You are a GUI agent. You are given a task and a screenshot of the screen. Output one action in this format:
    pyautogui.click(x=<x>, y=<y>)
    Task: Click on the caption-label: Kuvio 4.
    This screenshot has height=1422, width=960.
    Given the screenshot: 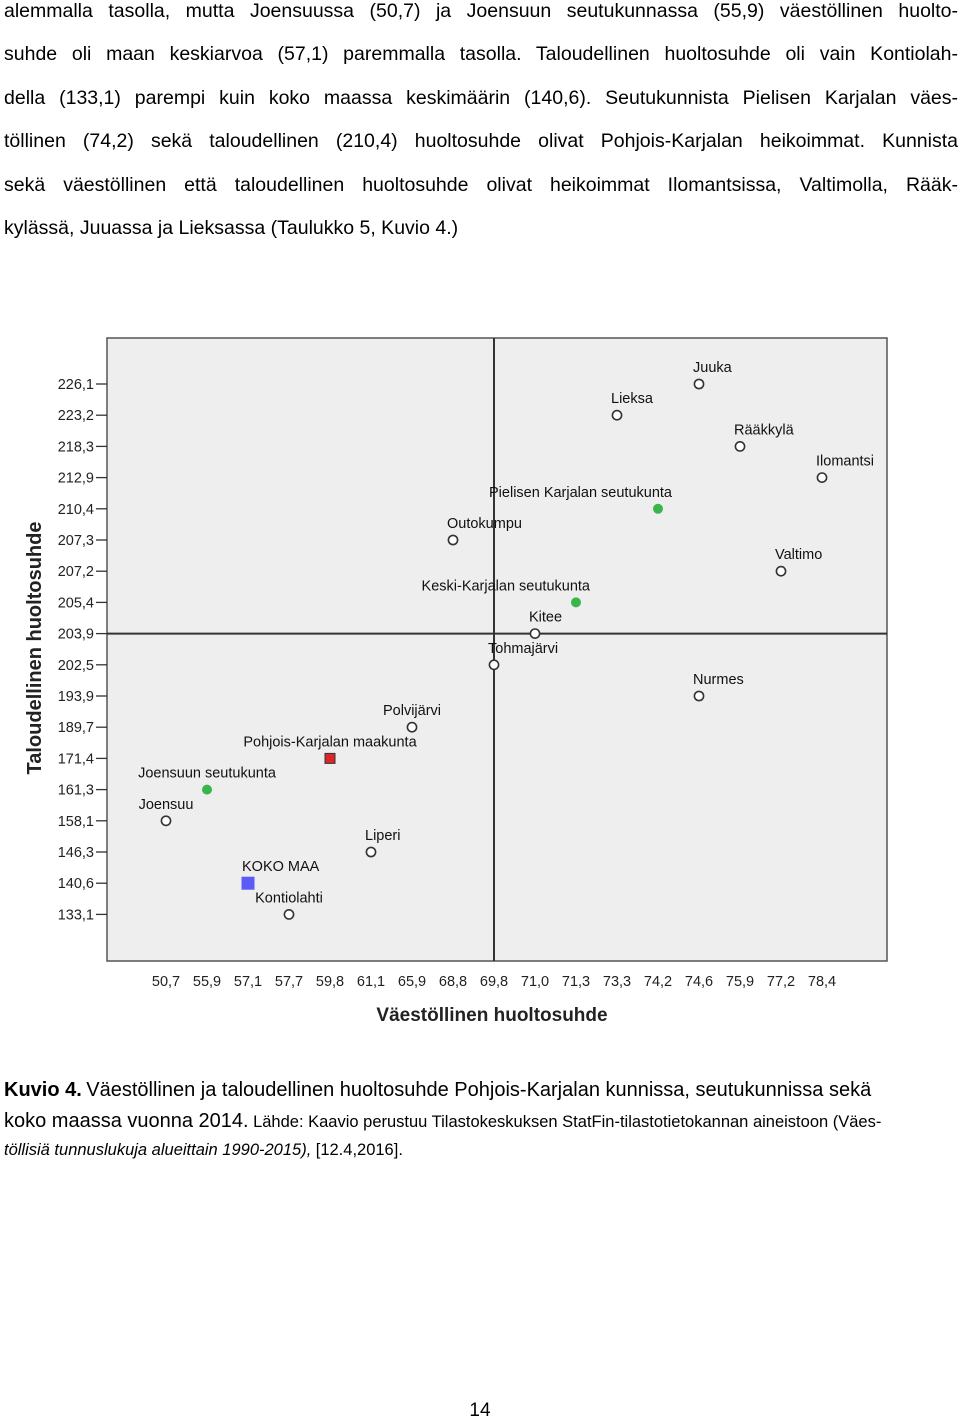 What is the action you would take?
    pyautogui.click(x=43, y=1090)
    